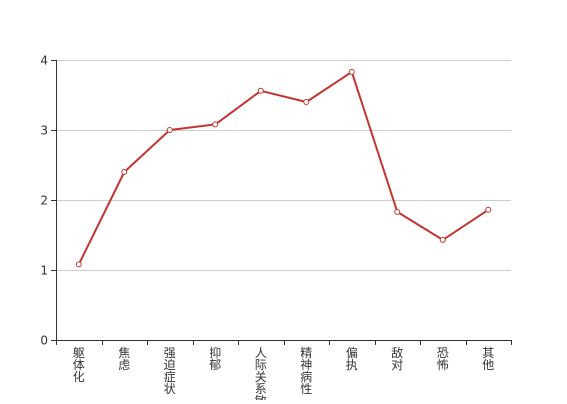 This screenshot has width=567, height=404. What do you see at coordinates (44, 341) in the screenshot?
I see `y-tick-label: 0` at bounding box center [44, 341].